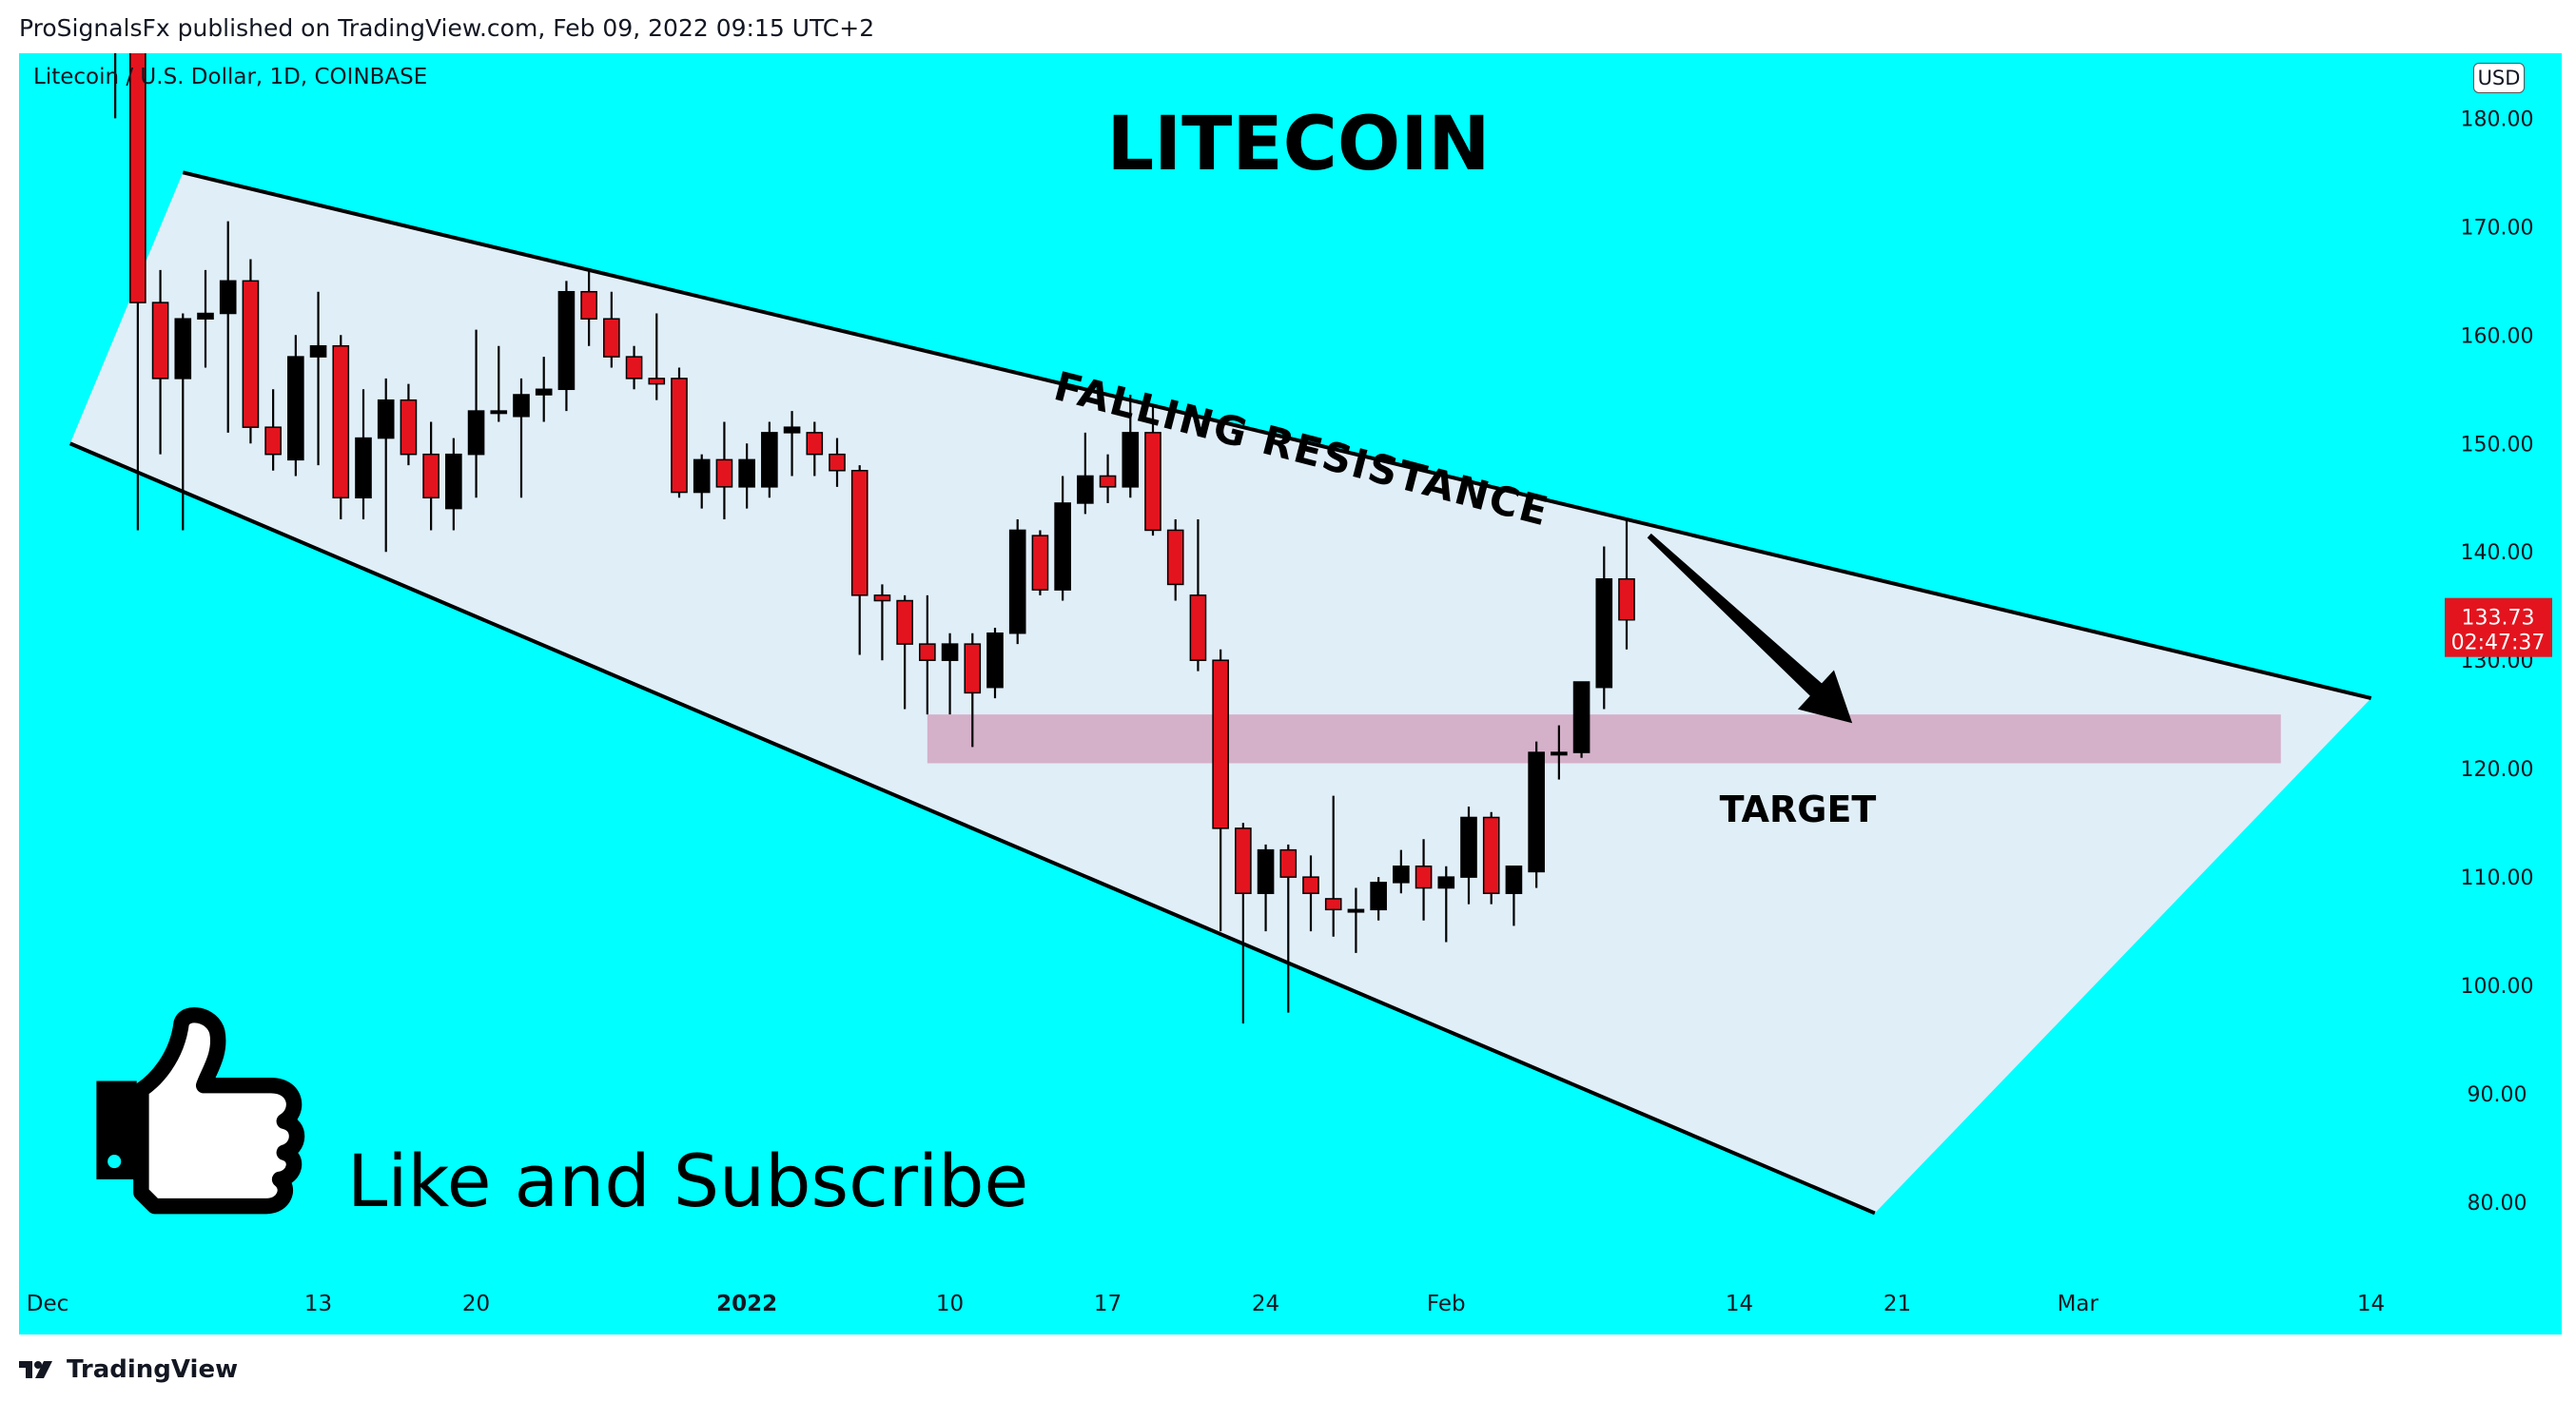 The image size is (2576, 1402). Describe the element at coordinates (35, 1369) in the screenshot. I see `tradingview-logo-icon` at that location.